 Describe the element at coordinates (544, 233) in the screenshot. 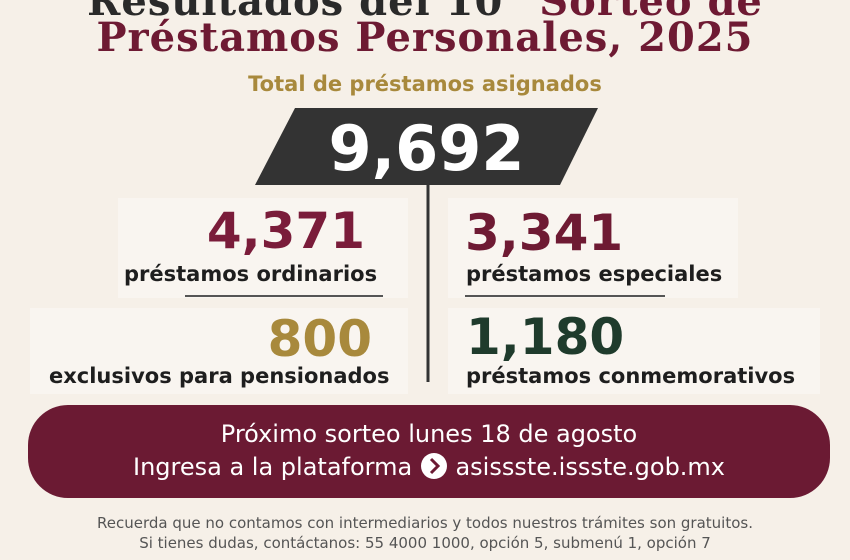

I see `count: 3,341` at that location.